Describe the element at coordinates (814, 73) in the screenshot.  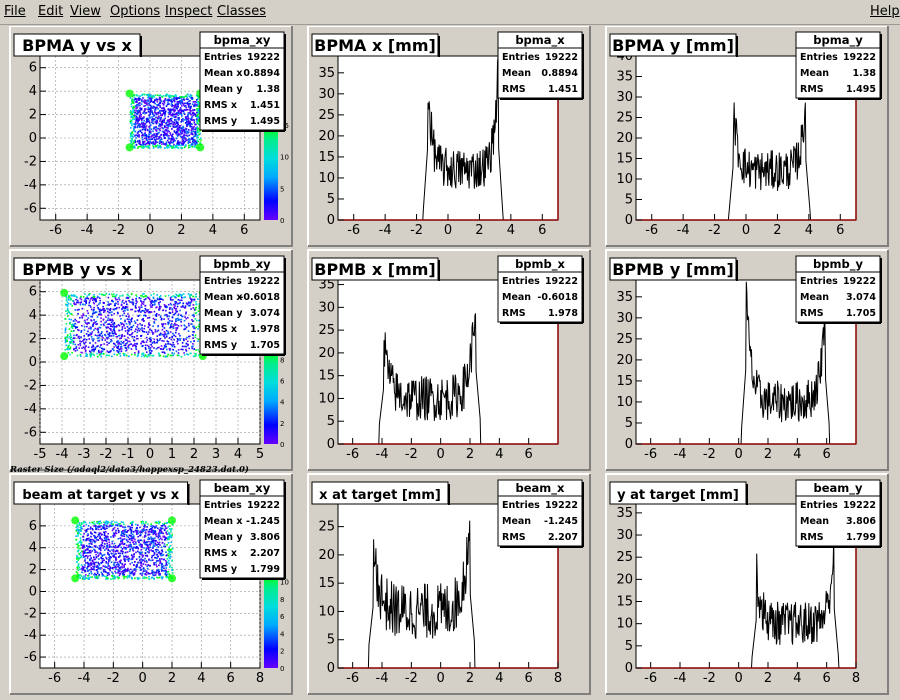
I see `stat-label: Mean` at that location.